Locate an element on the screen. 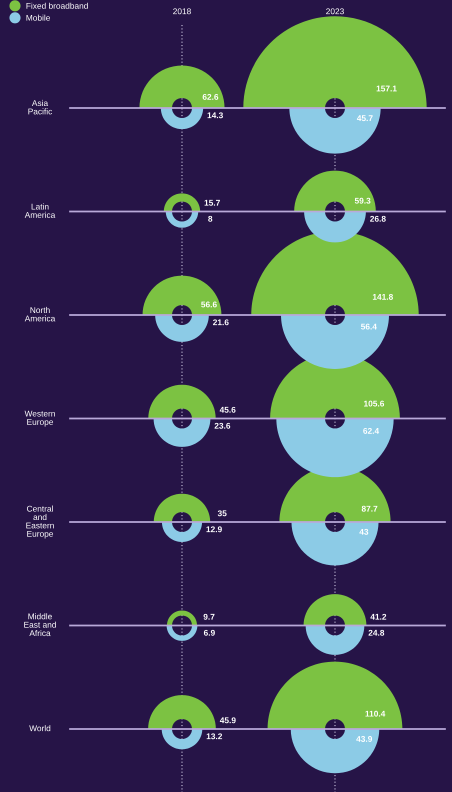  data-label: 62.4 is located at coordinates (371, 431).